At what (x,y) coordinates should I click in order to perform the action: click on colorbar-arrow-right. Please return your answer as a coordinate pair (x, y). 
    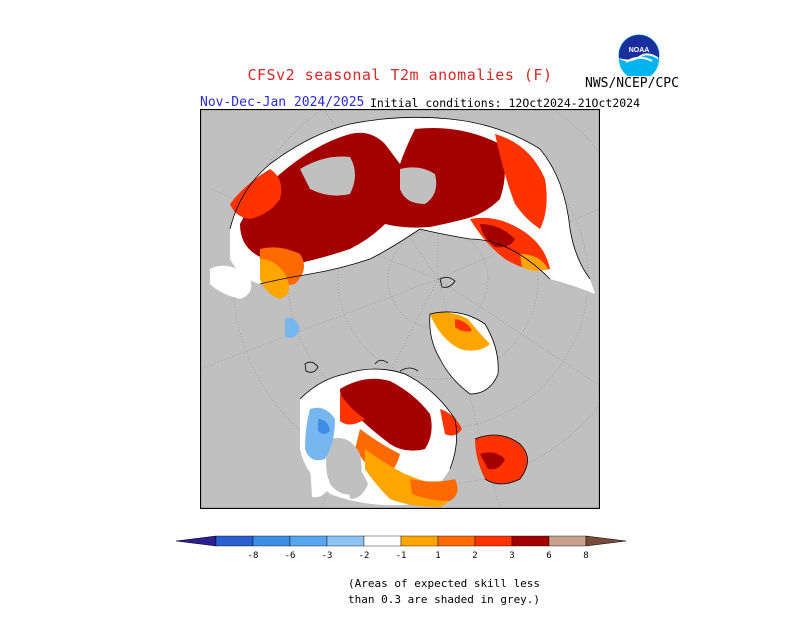
    Looking at the image, I should click on (605, 541).